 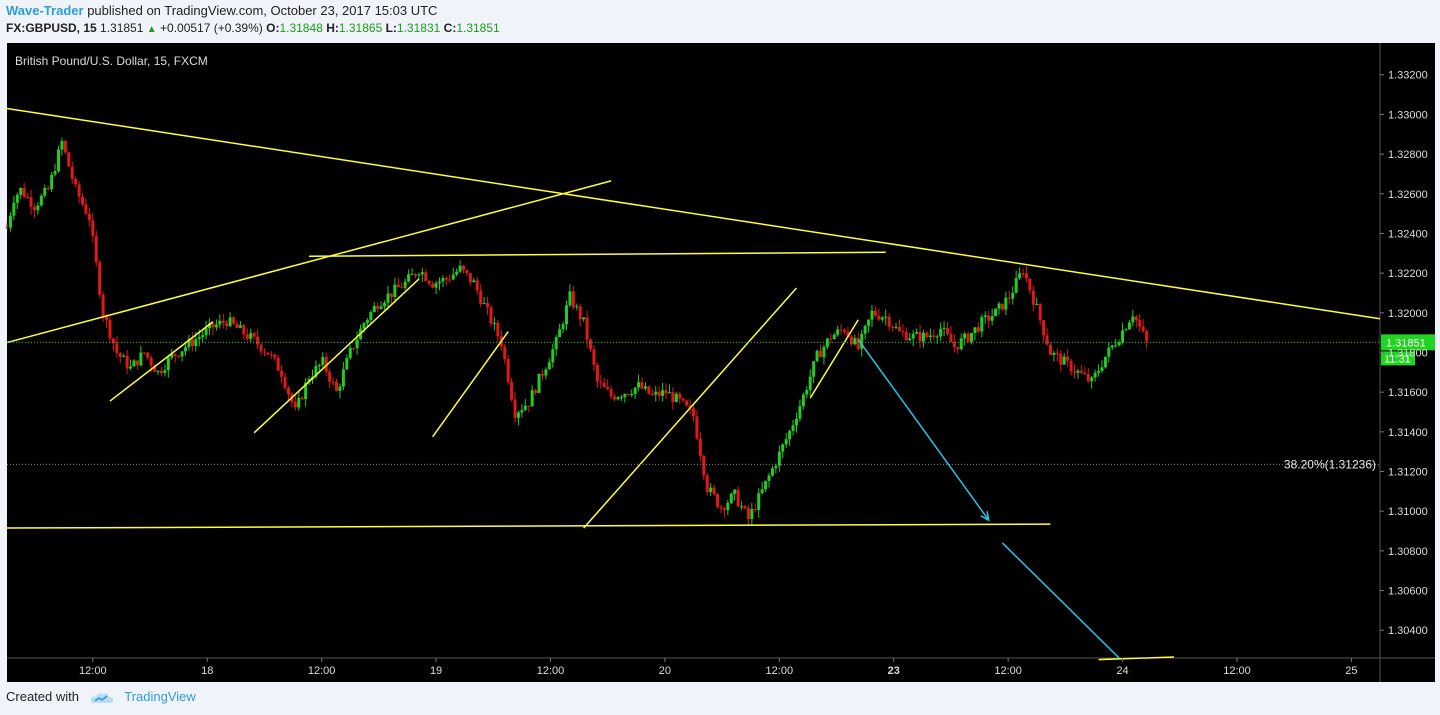 I want to click on last-price-badge, so click(x=1408, y=342).